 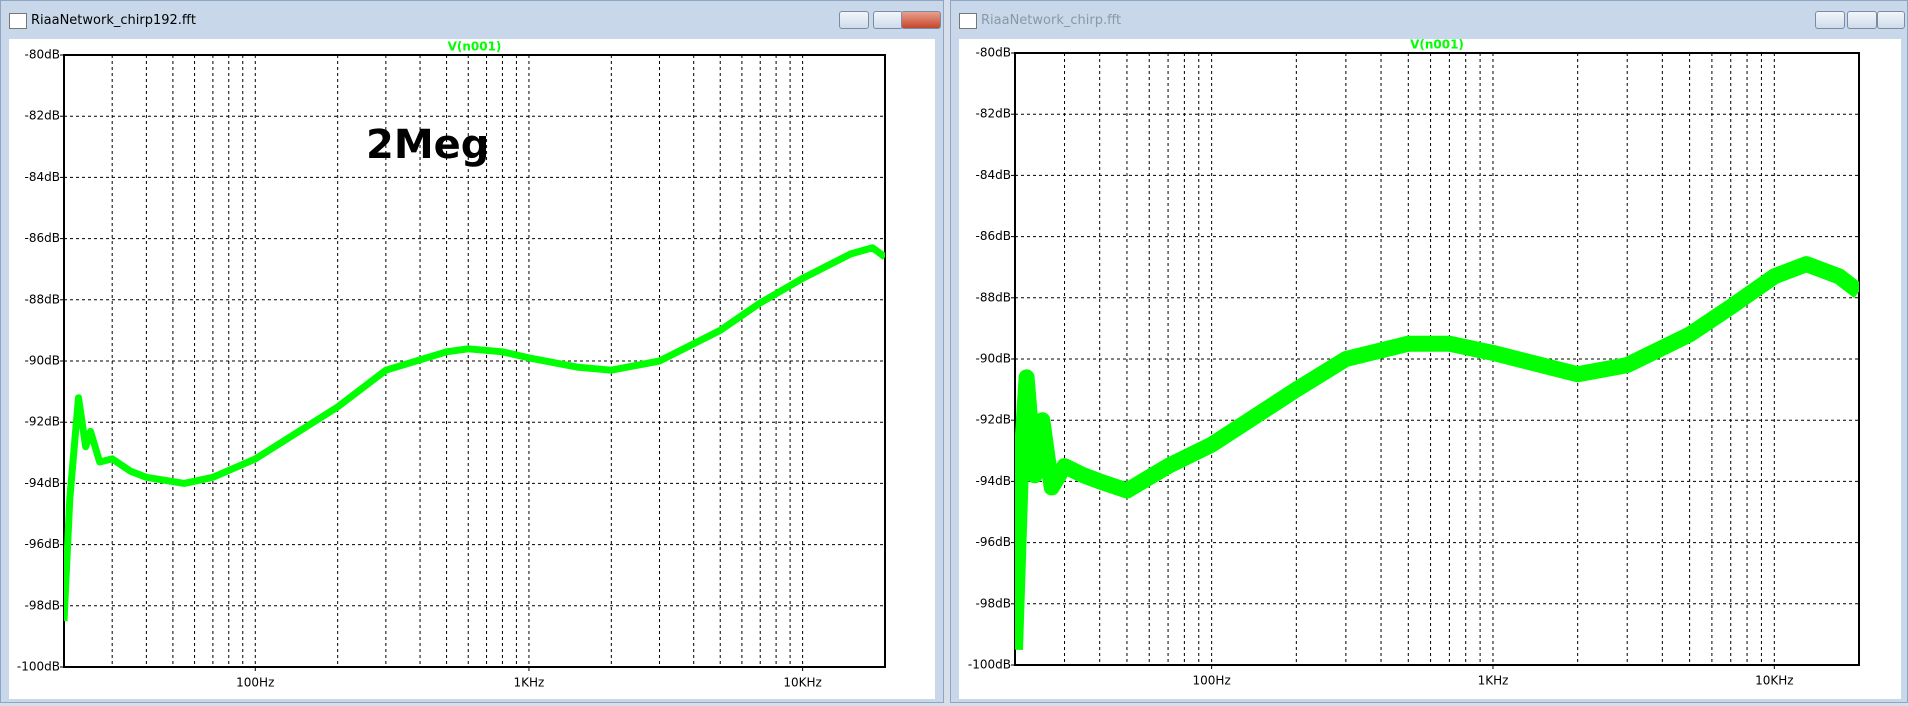 I want to click on window-title: RiaaNetwork_chirp.fft, so click(x=1051, y=20).